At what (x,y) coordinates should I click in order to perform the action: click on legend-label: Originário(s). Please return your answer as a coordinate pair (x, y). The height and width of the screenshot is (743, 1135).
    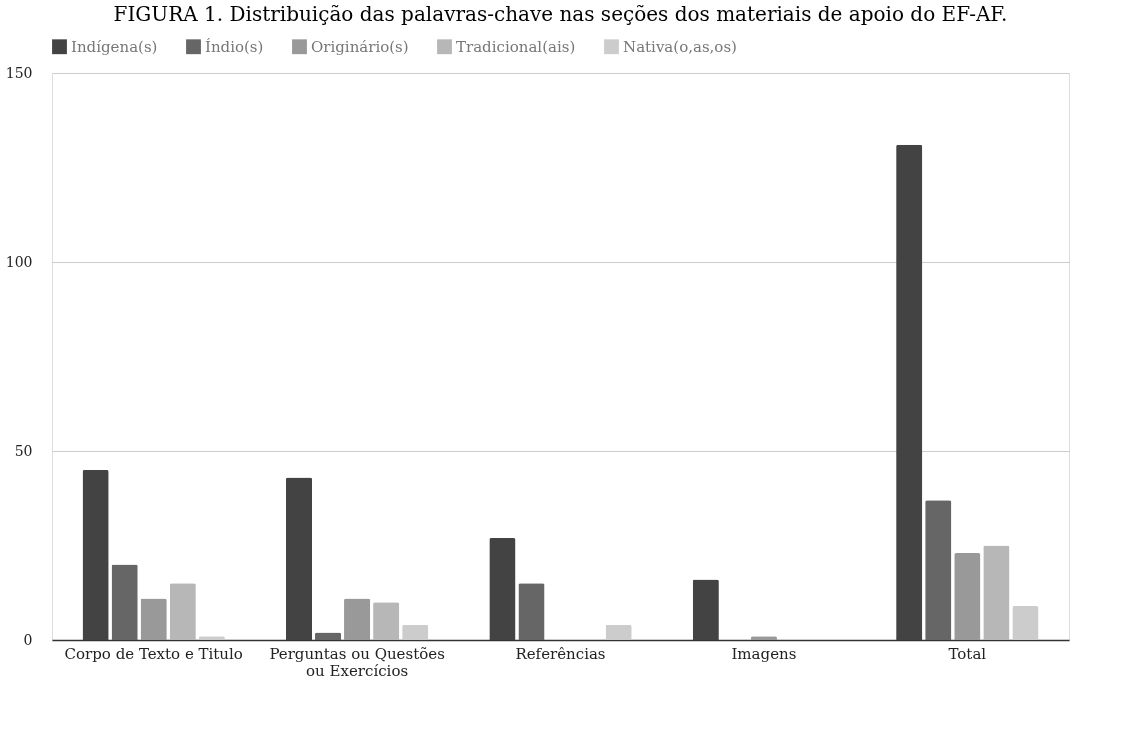
    Looking at the image, I should click on (360, 46).